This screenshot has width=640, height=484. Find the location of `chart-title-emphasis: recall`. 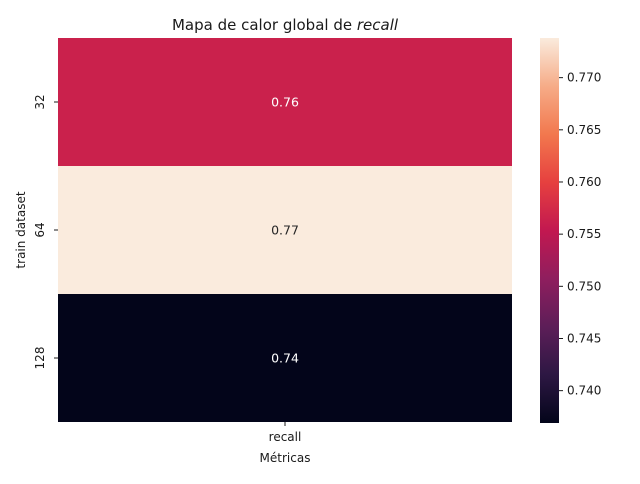

chart-title-emphasis: recall is located at coordinates (378, 25).